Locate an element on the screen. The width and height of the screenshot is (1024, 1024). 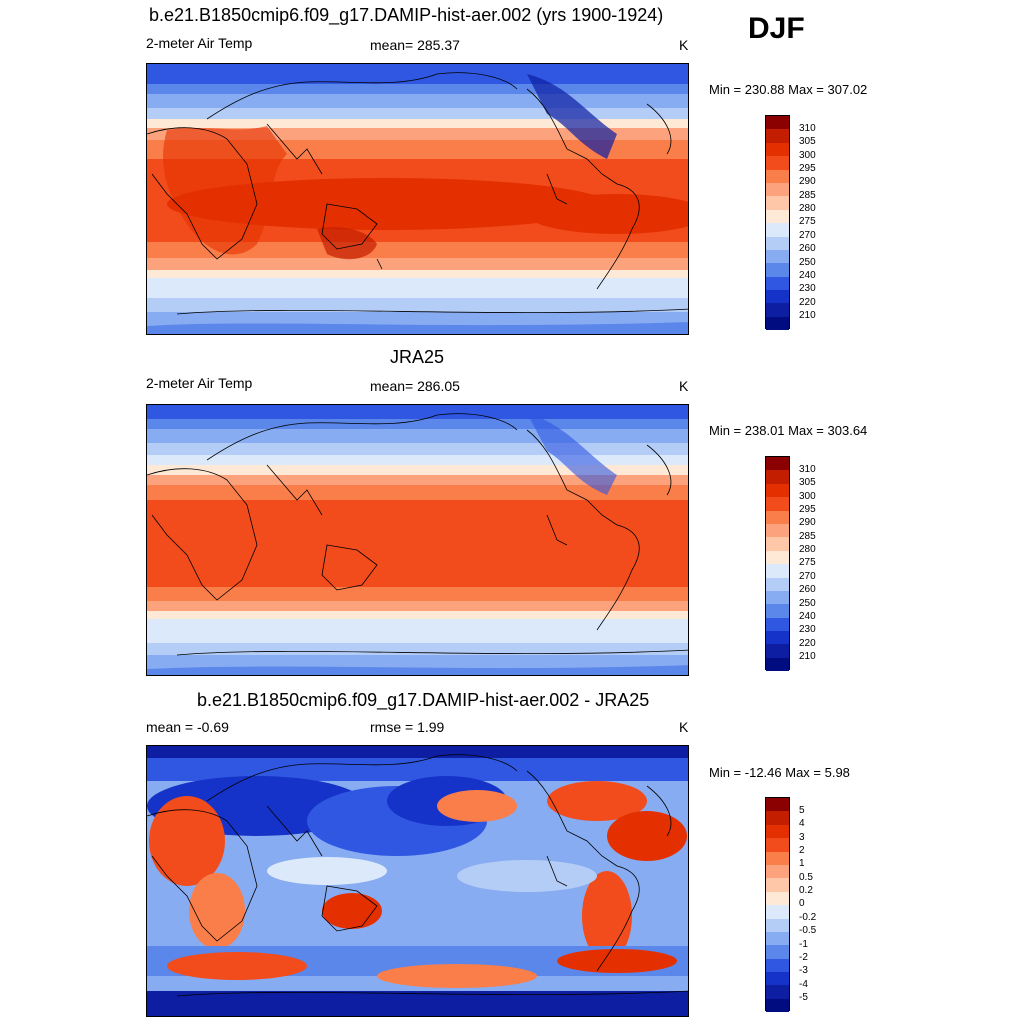
colorbar-2-tick: 305 is located at coordinates (807, 482).